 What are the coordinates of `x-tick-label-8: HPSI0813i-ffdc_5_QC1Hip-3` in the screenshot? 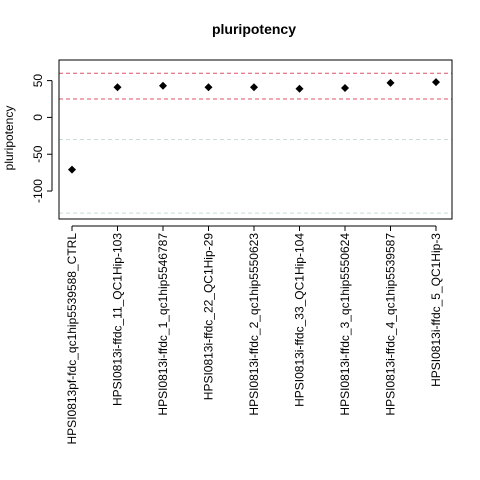 It's located at (436, 310).